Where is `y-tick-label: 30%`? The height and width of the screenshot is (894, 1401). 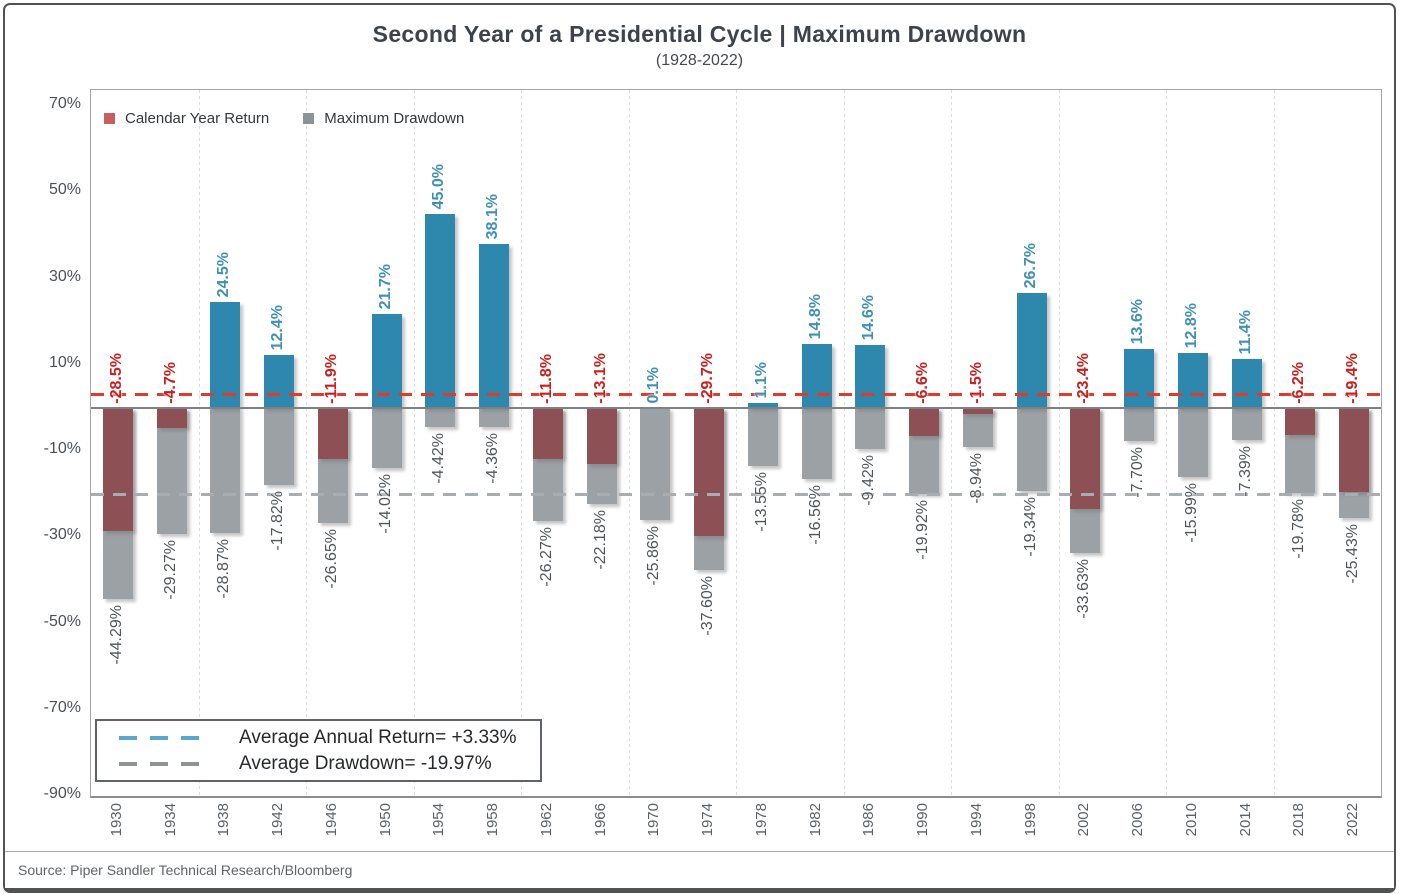
y-tick-label: 30% is located at coordinates (64, 276).